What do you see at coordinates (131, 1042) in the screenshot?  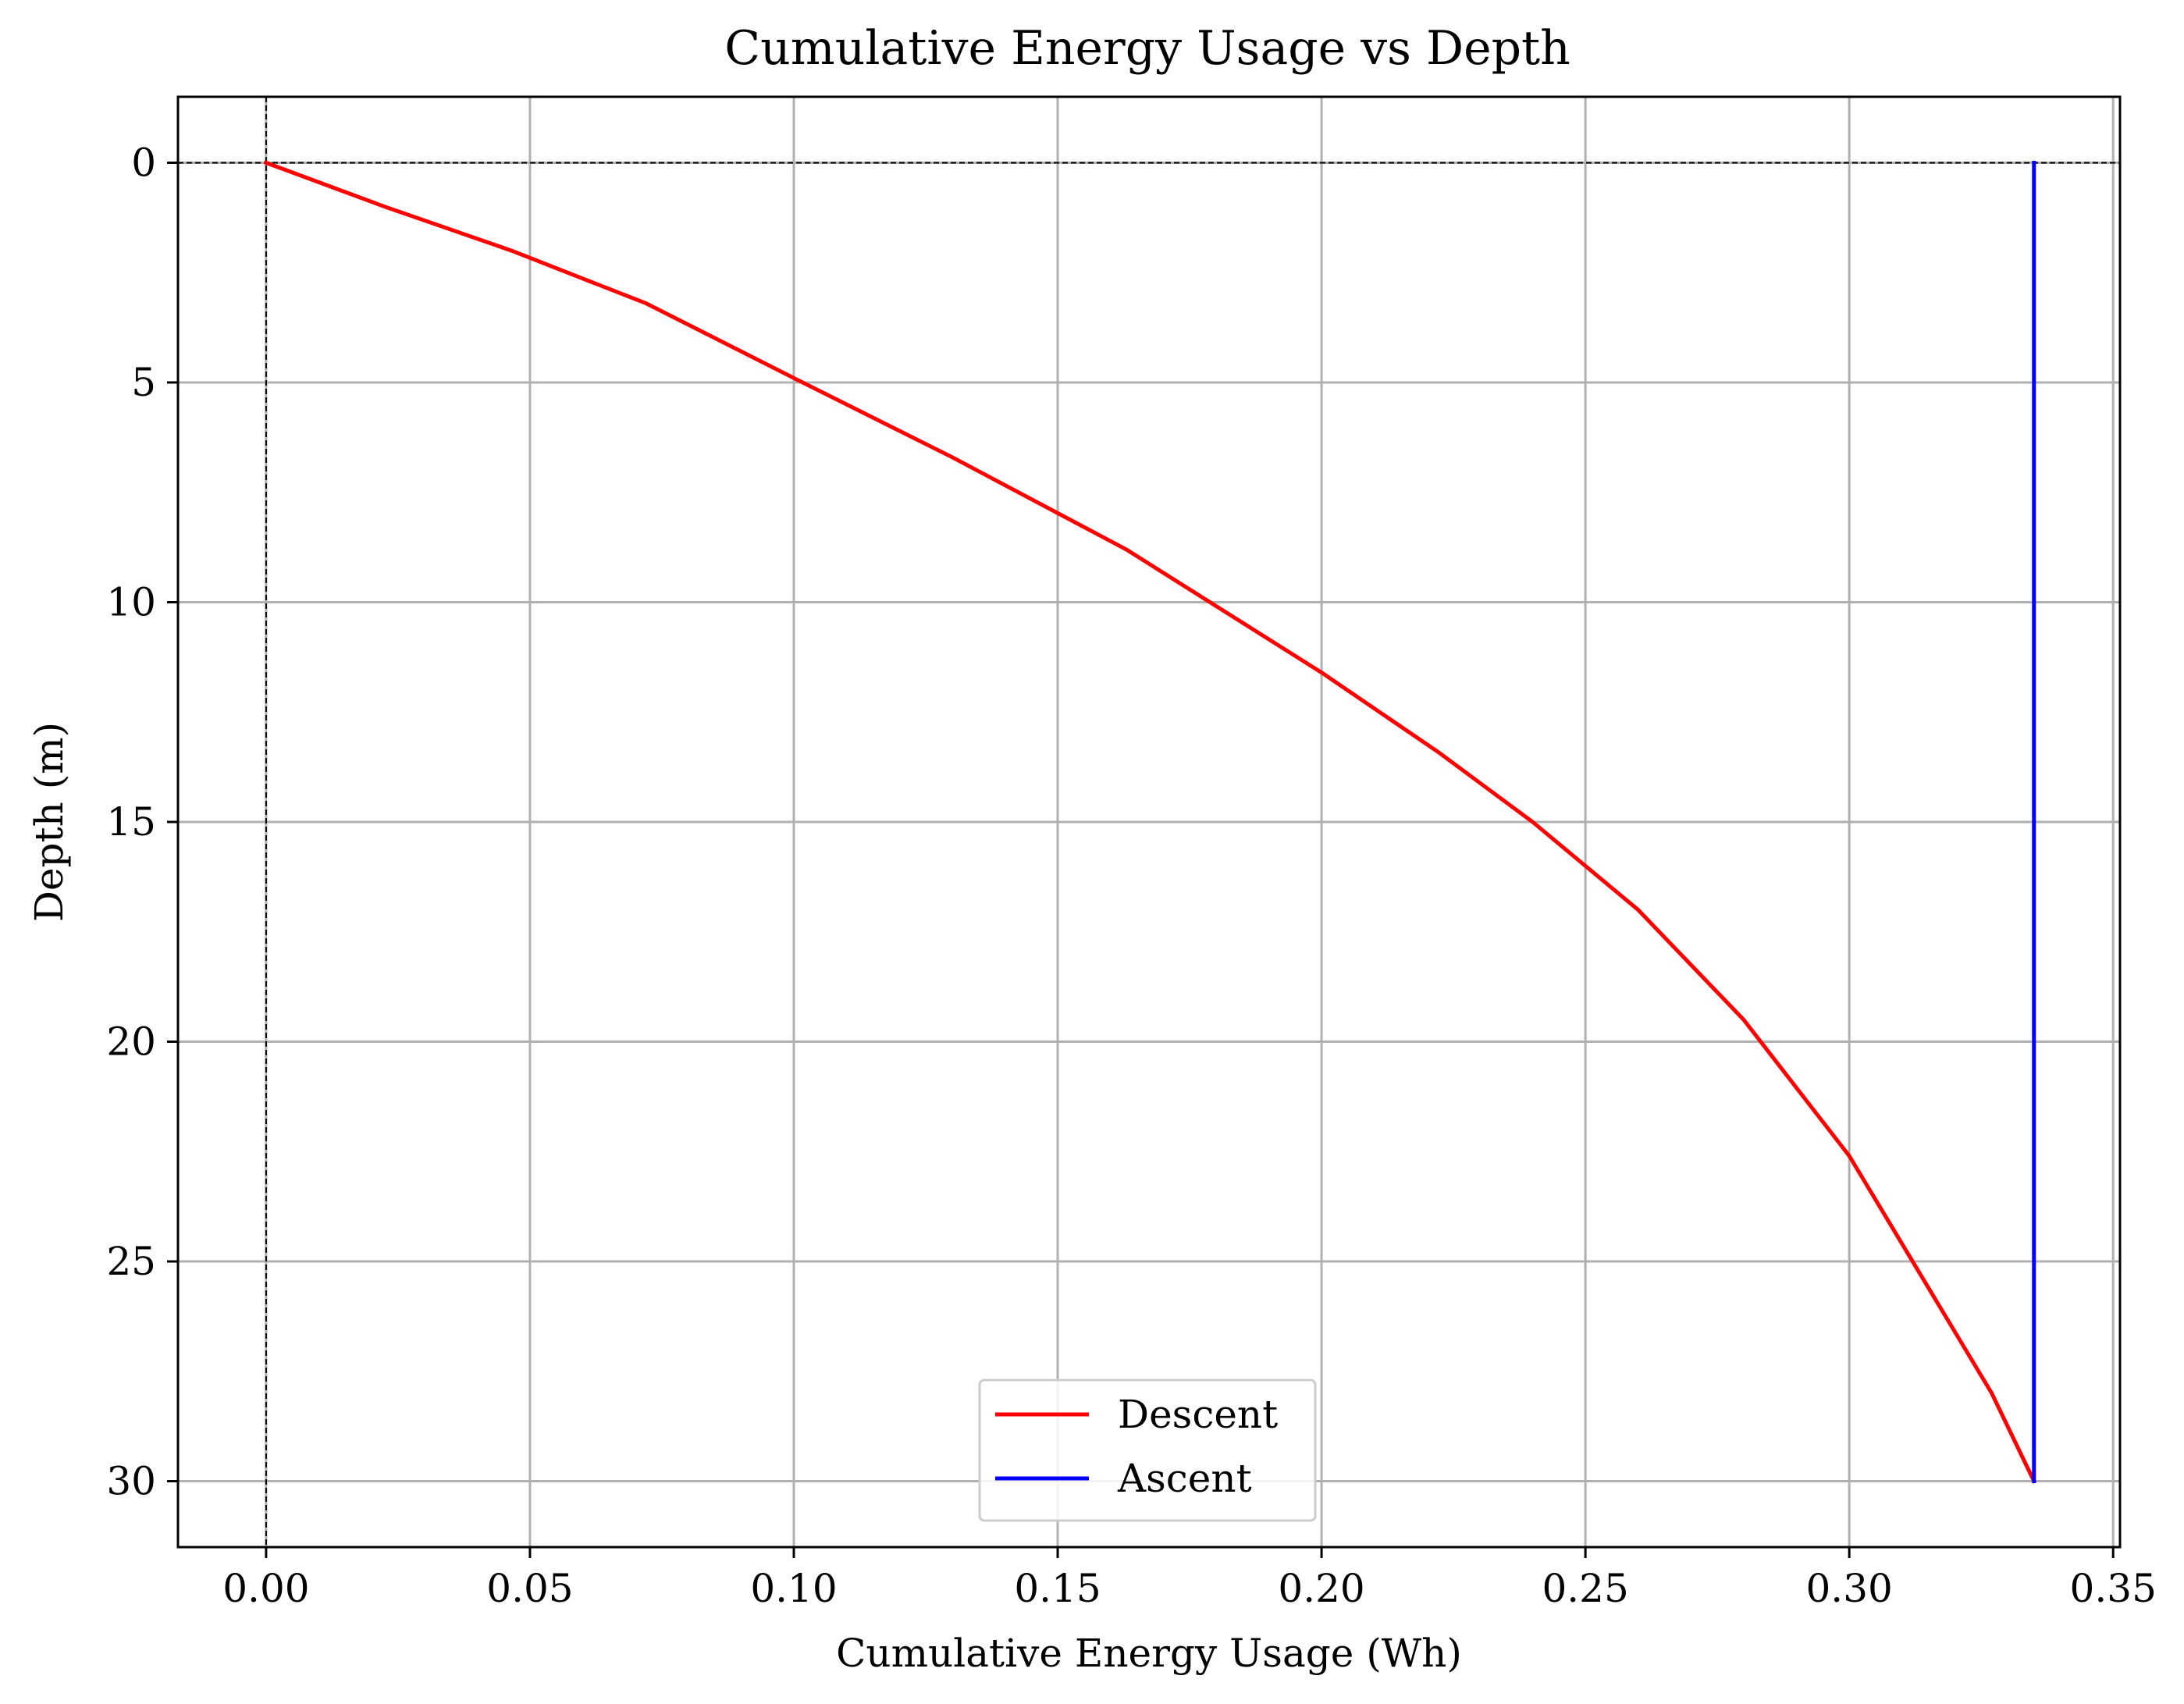 I see `y-tick-label: 20` at bounding box center [131, 1042].